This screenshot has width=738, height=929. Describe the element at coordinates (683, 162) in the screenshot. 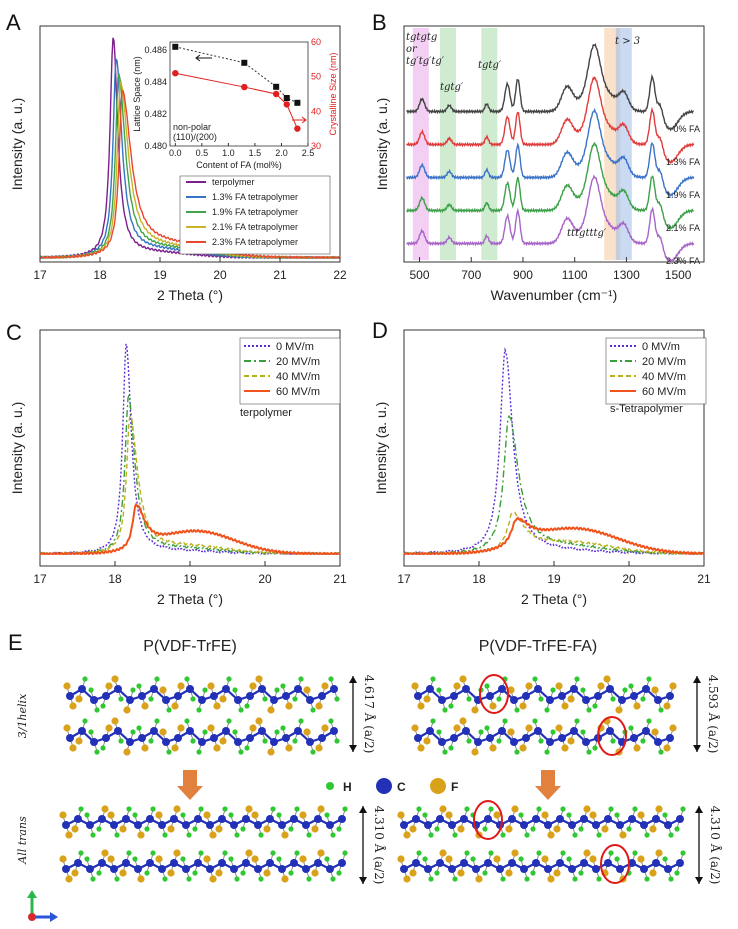

I see `ir-series-label: 1.3% FA` at that location.